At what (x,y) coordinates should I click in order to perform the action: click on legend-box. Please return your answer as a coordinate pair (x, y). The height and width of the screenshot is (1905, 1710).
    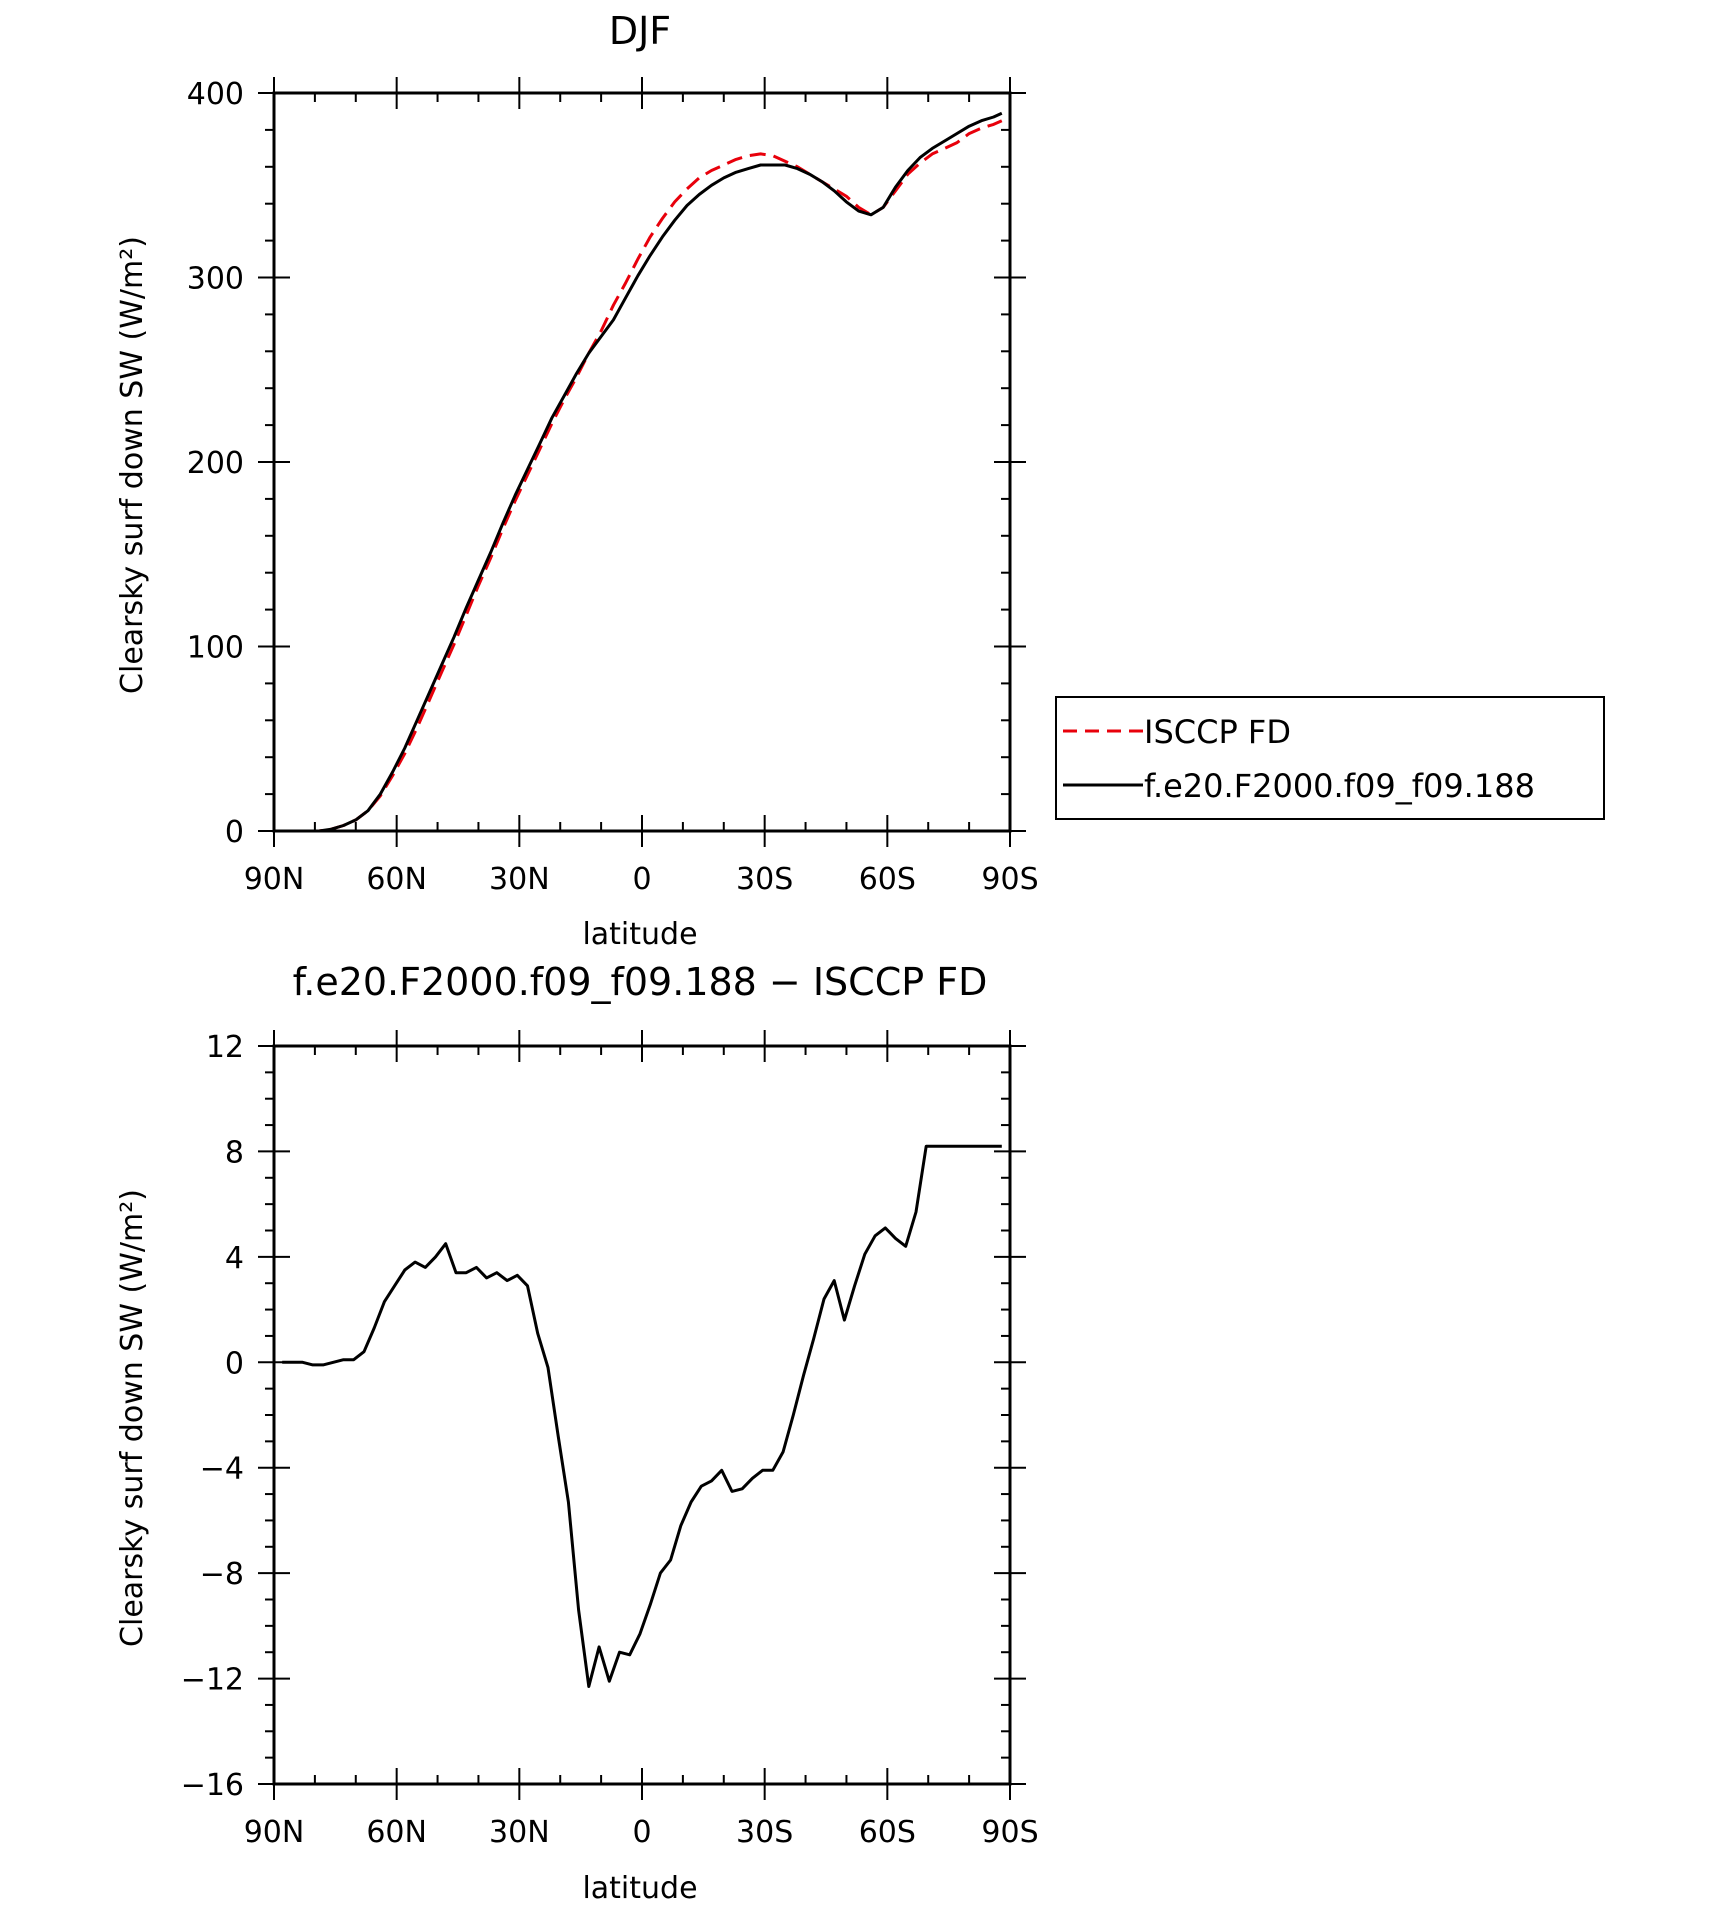
    Looking at the image, I should click on (1330, 758).